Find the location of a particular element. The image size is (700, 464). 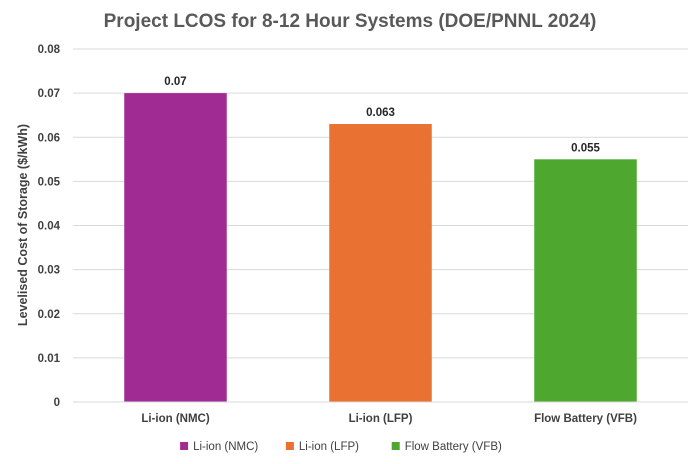

data-label: 0.055 is located at coordinates (585, 148).